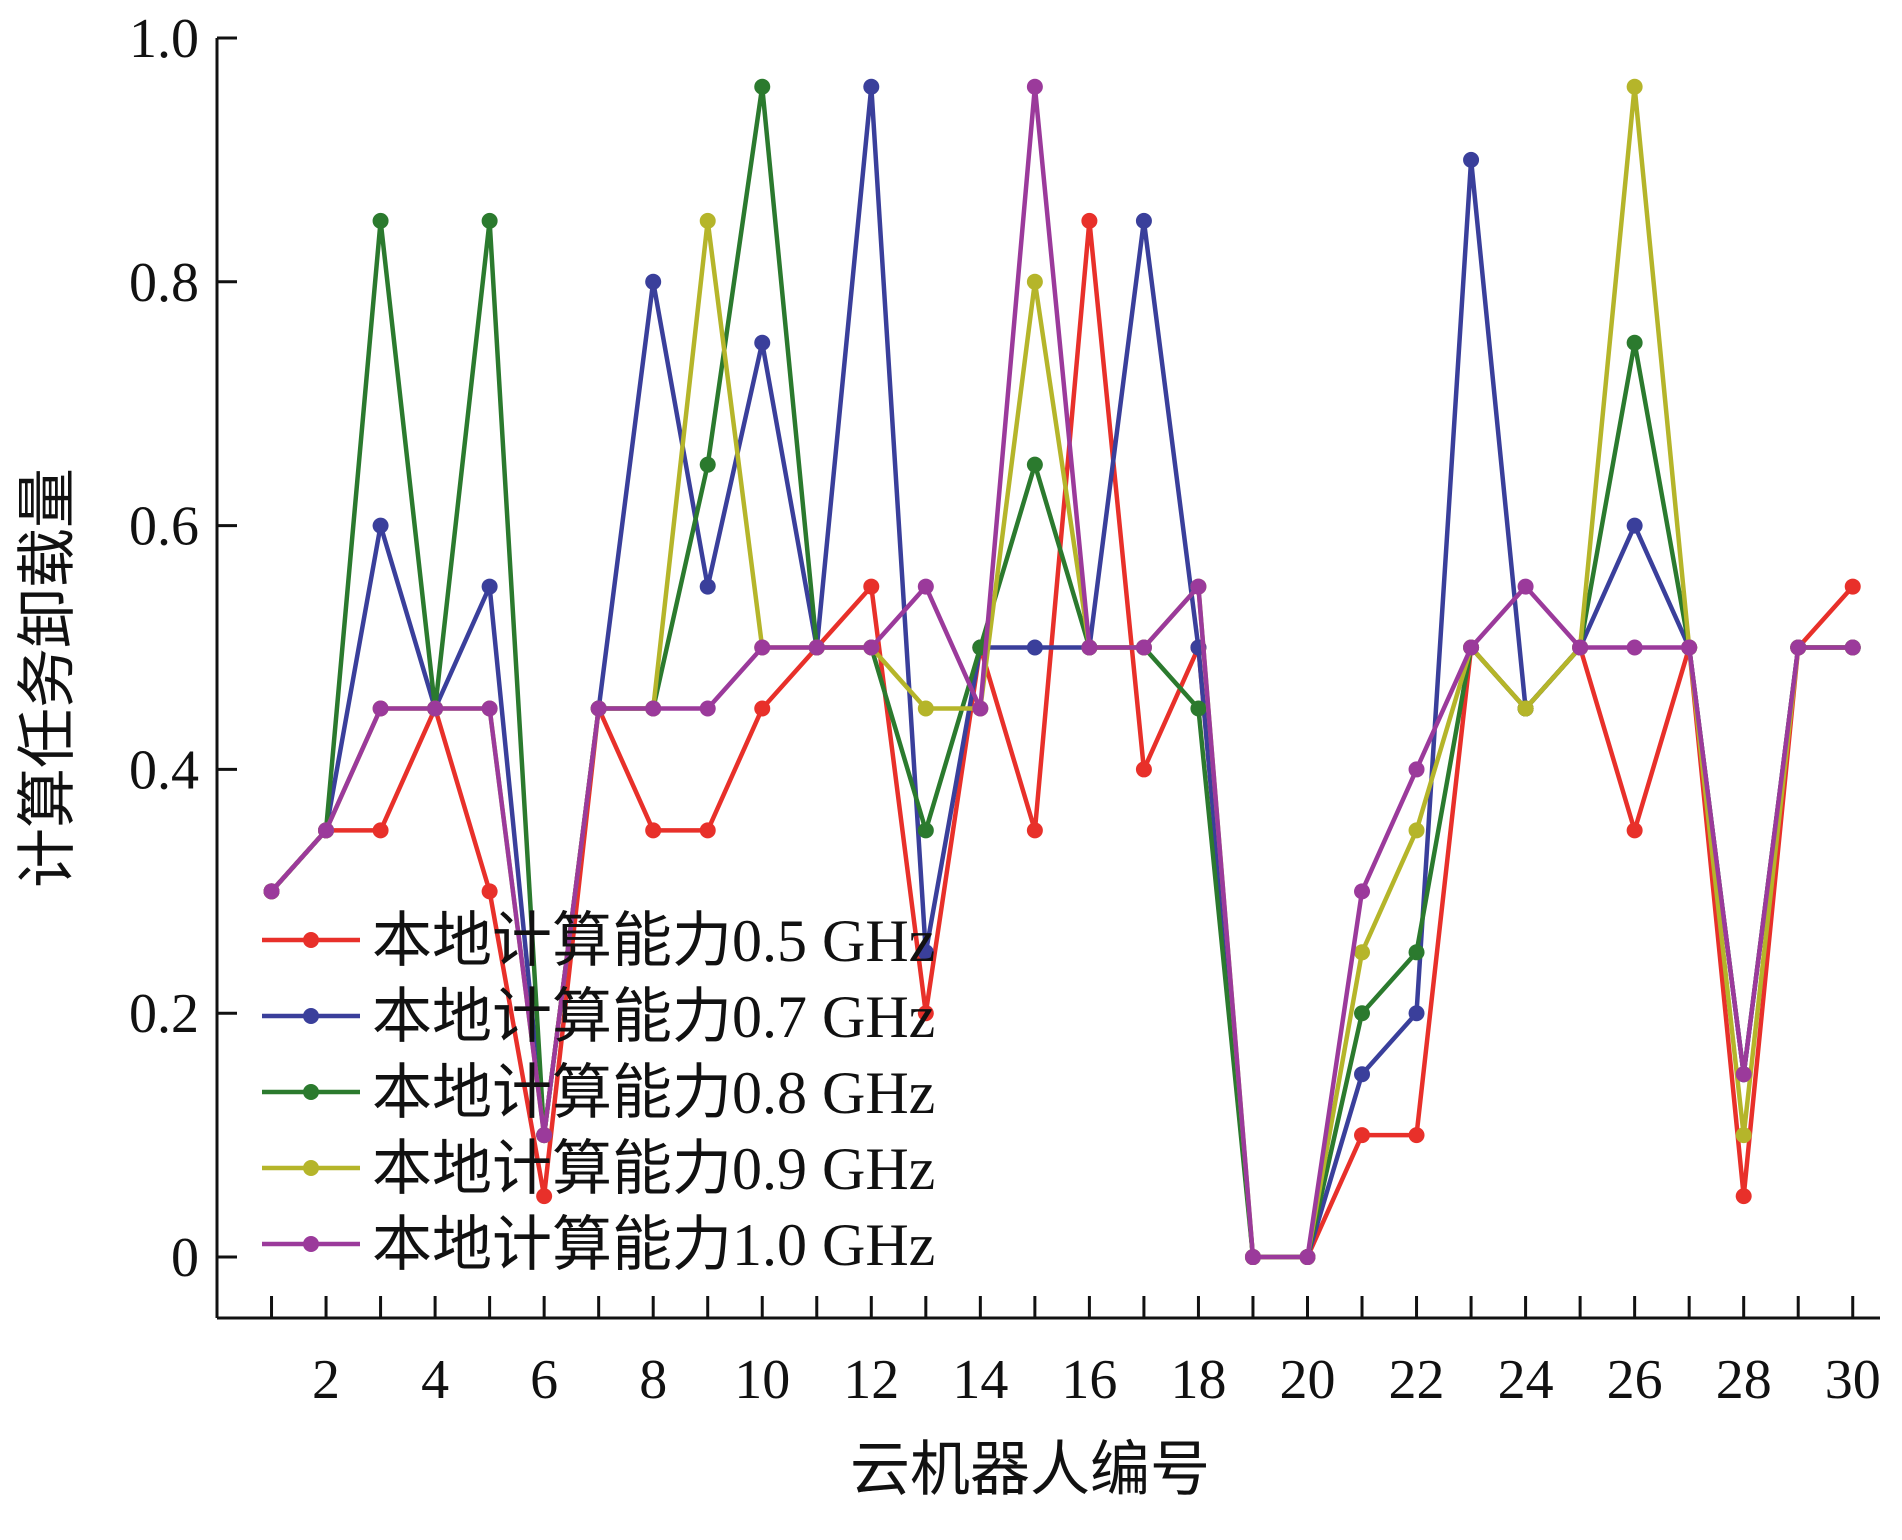 This screenshot has height=1540, width=1902. Describe the element at coordinates (1089, 1380) in the screenshot. I see `x-tick-label: 16` at that location.